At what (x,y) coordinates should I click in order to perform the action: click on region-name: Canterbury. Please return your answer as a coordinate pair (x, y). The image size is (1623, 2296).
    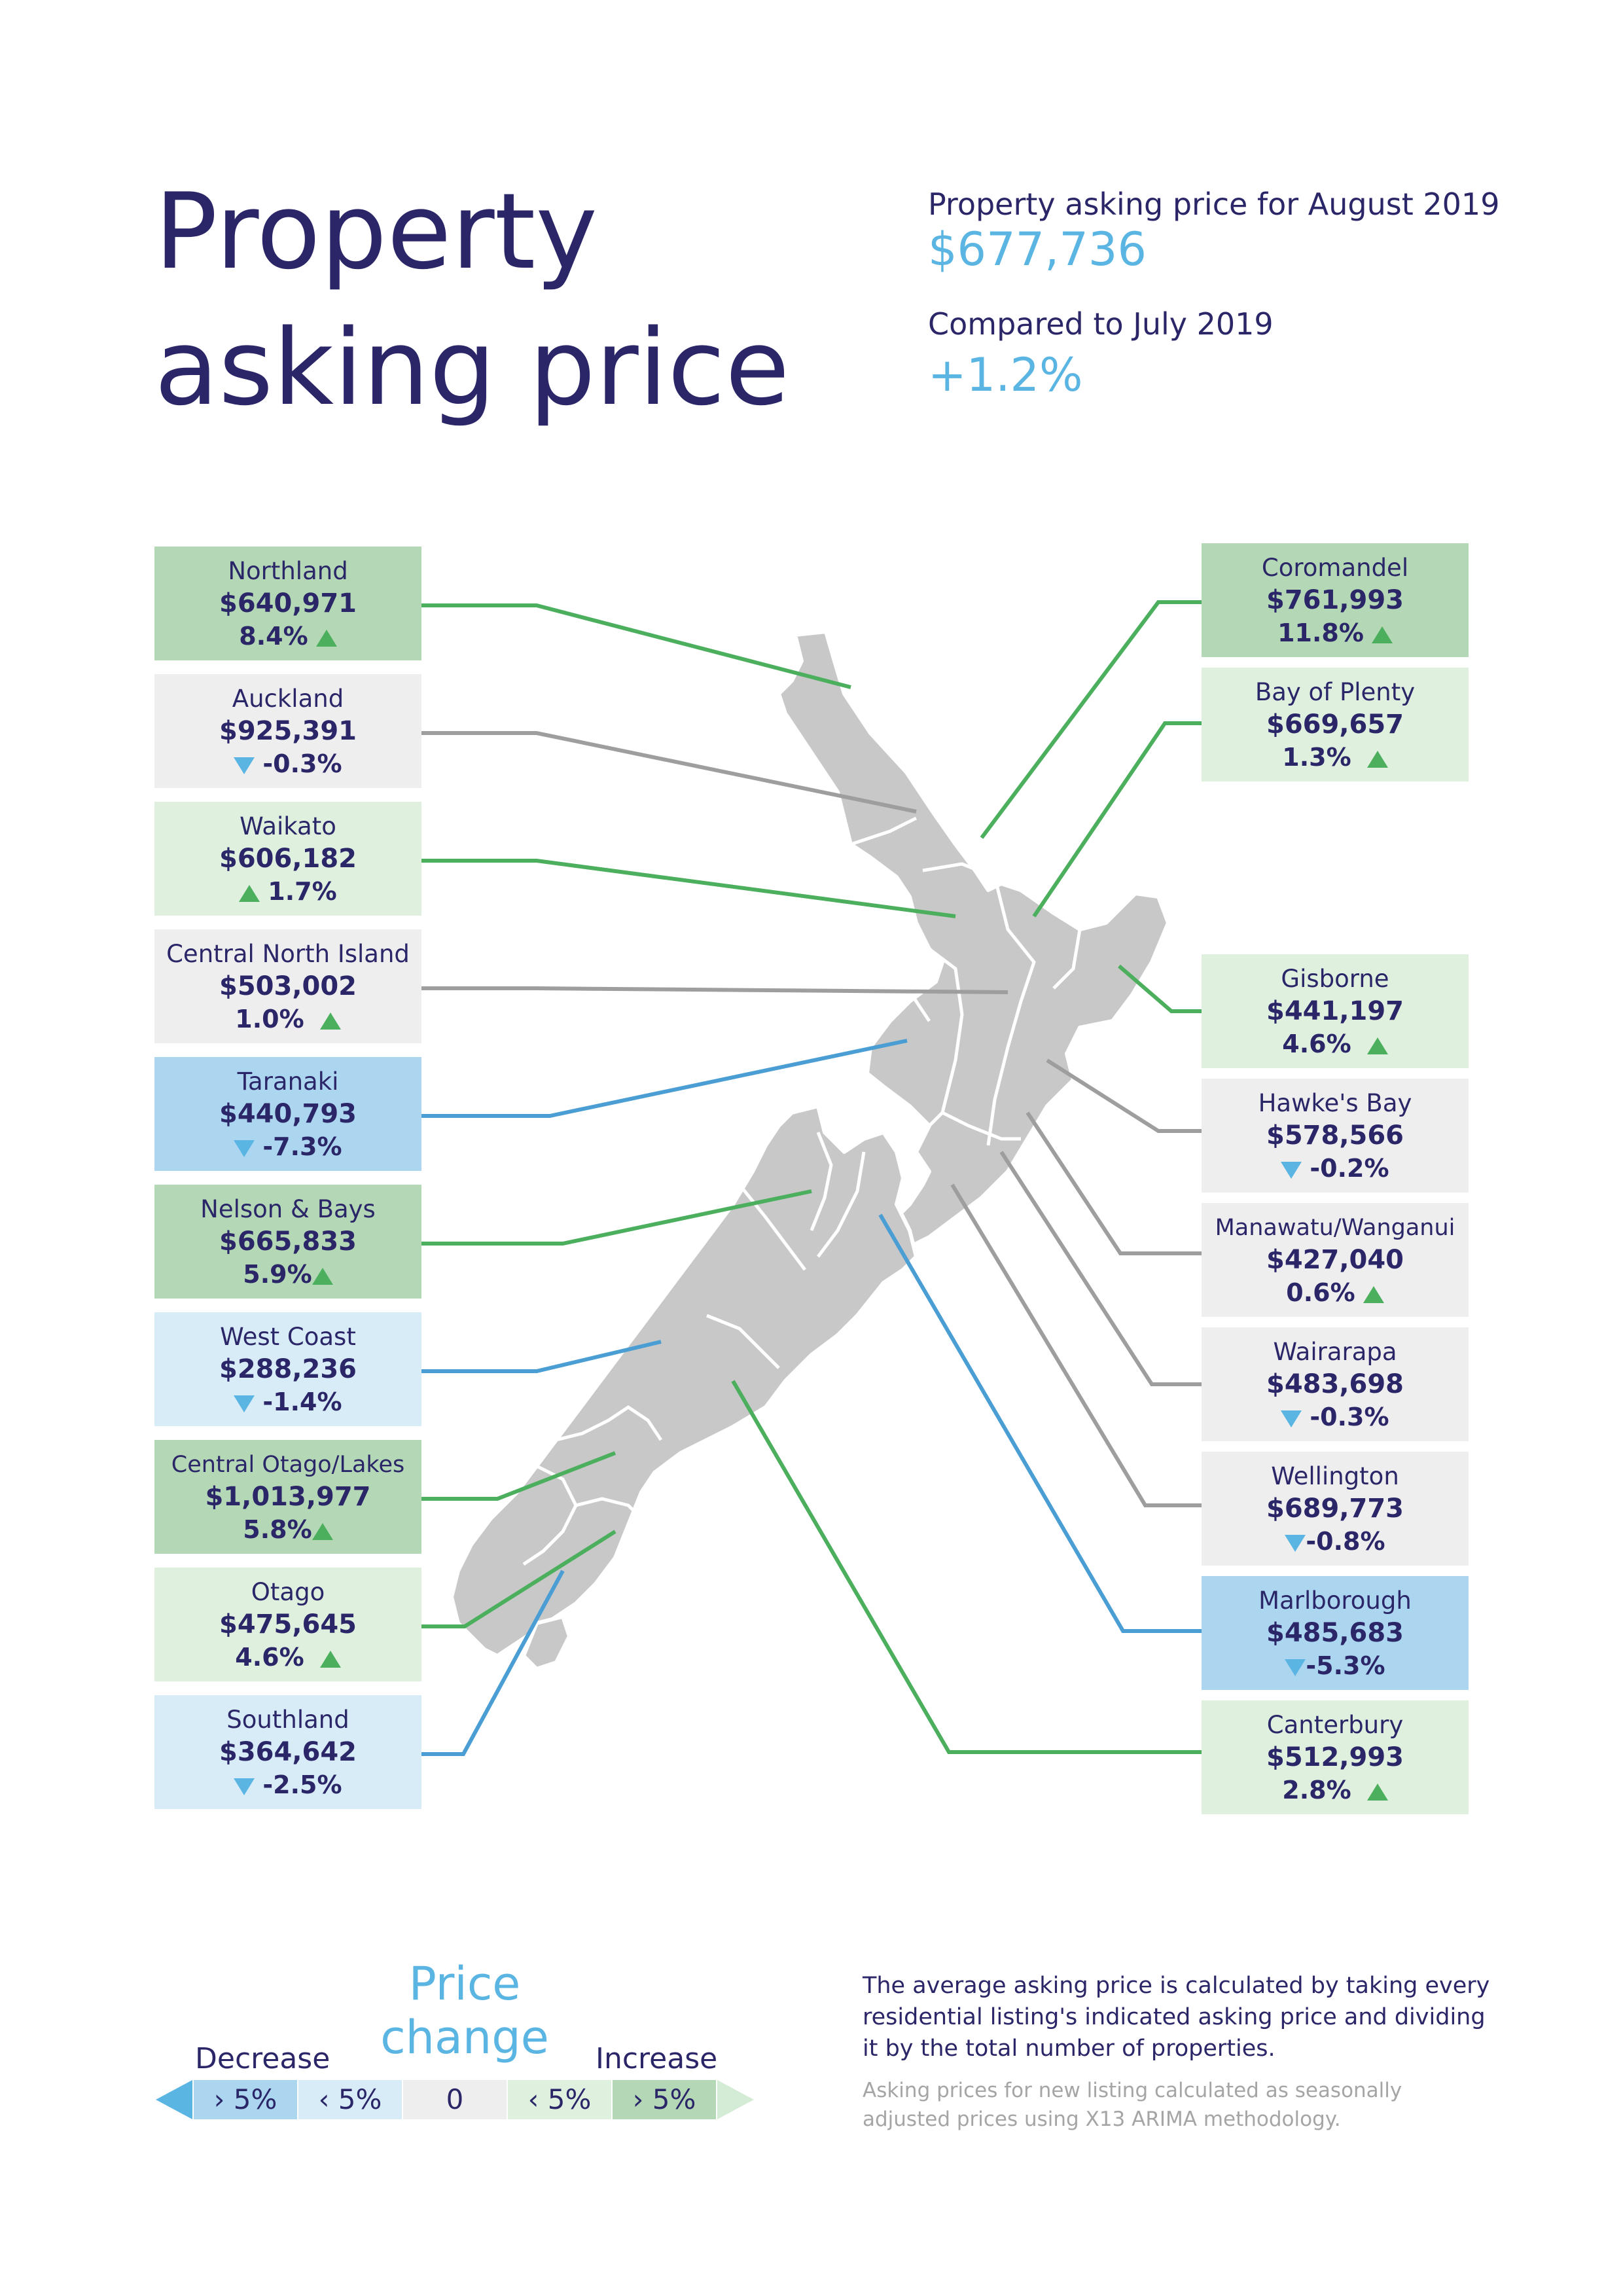
    Looking at the image, I should click on (1335, 1725).